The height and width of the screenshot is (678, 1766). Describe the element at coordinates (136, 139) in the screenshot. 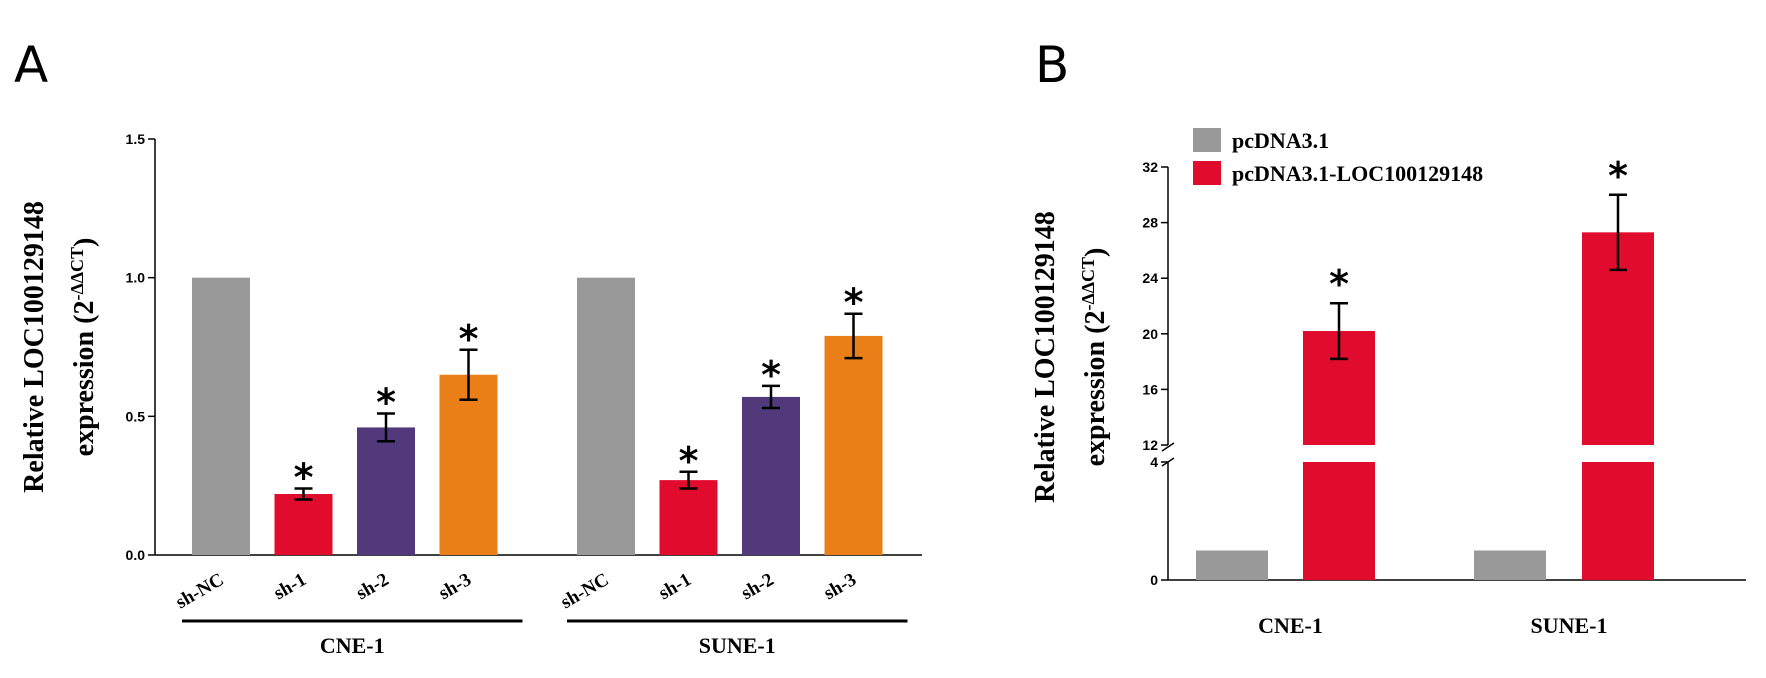

I see `panel-a-y-tick-label: 1.5` at that location.